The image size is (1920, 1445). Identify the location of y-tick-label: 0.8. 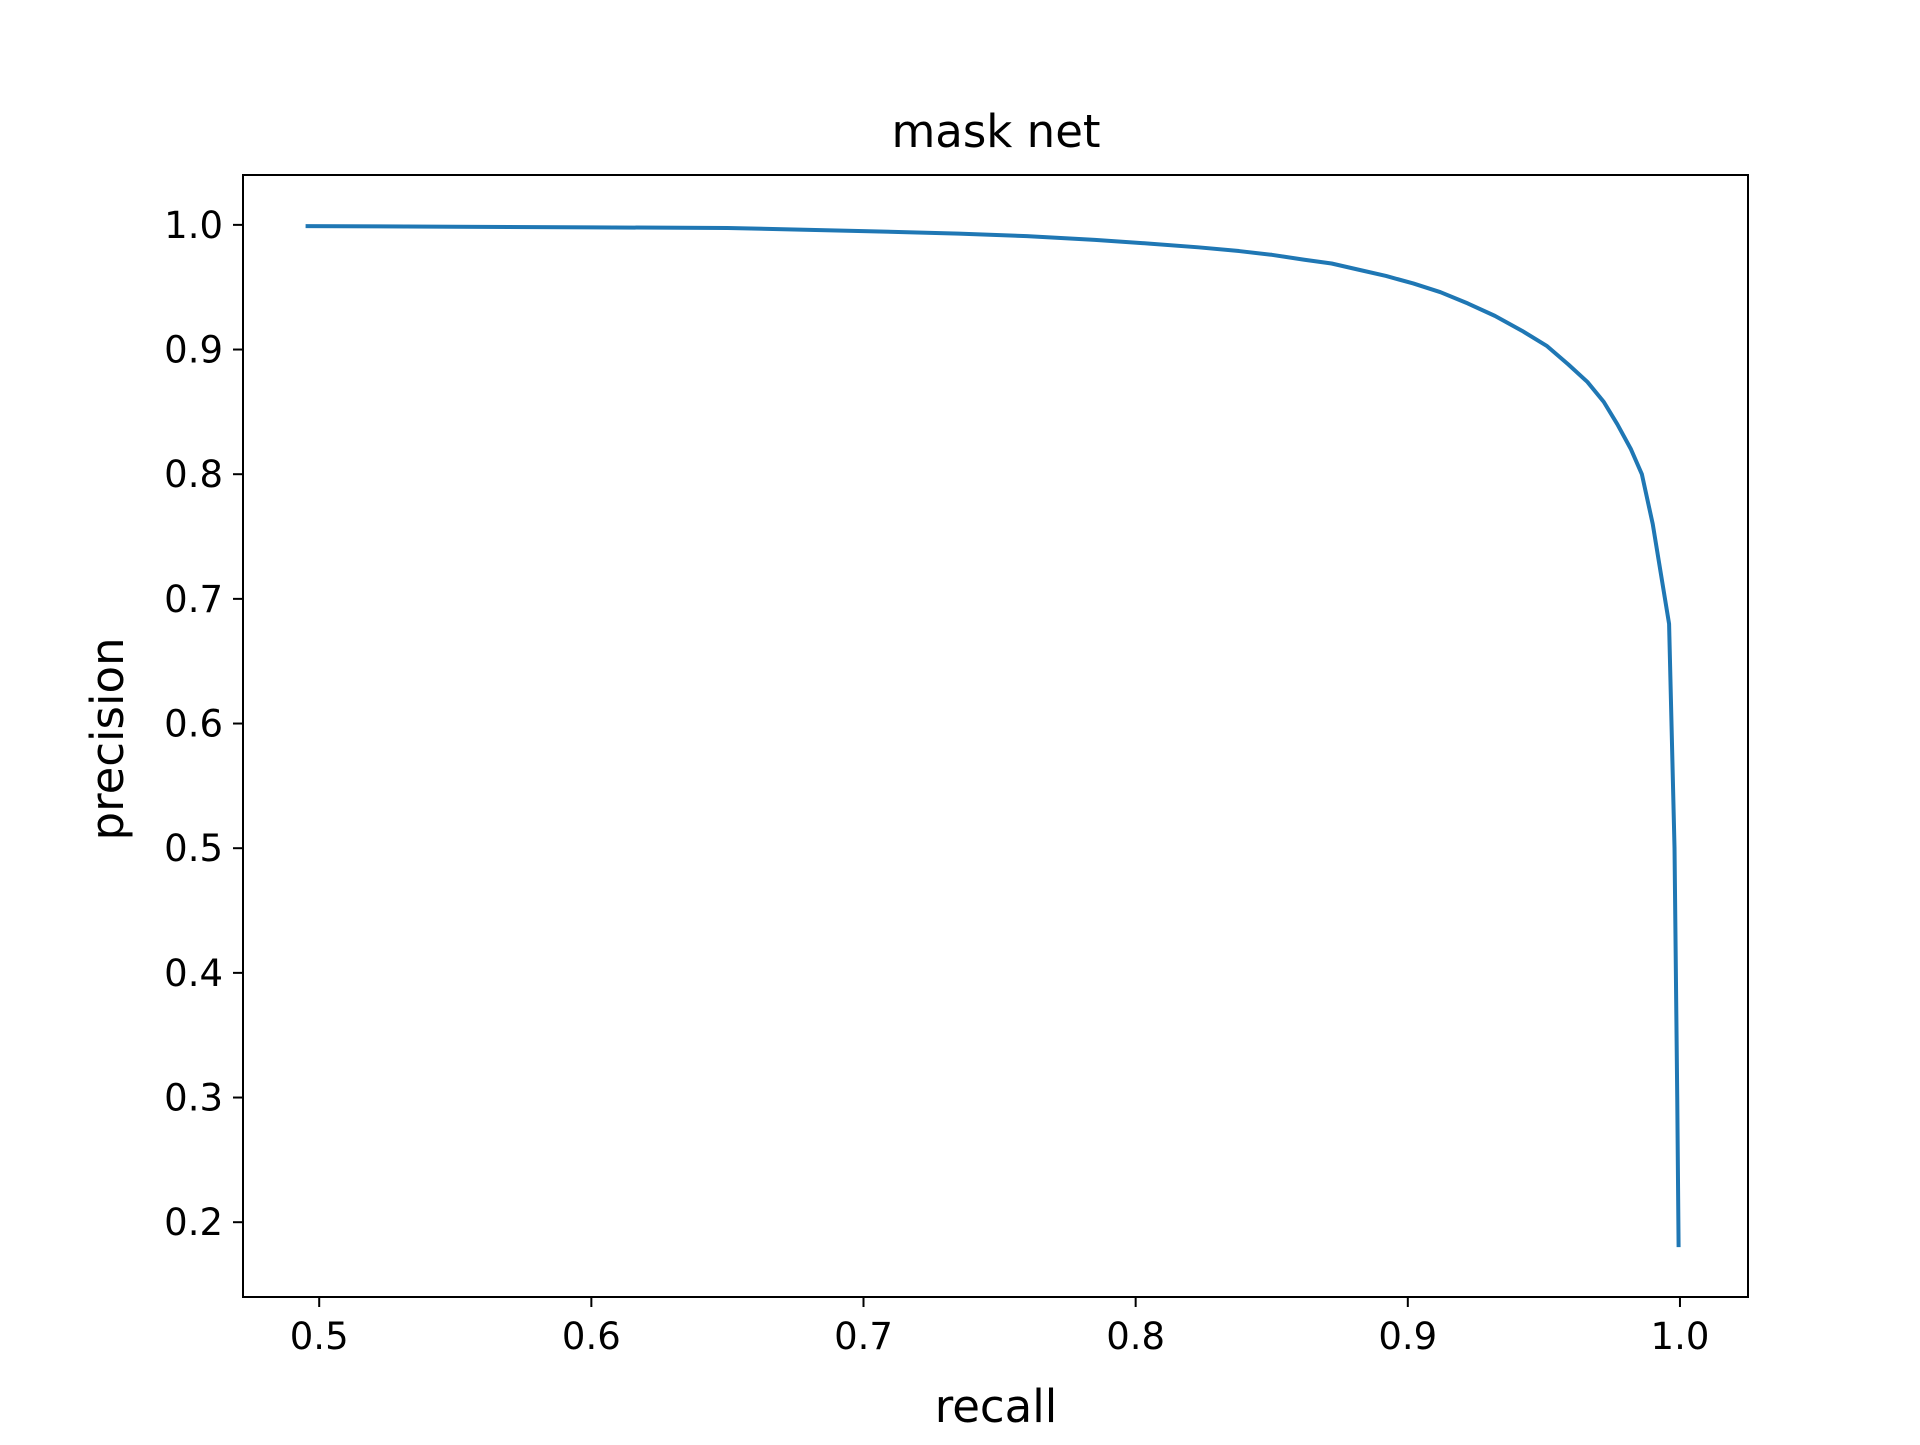
(193, 474).